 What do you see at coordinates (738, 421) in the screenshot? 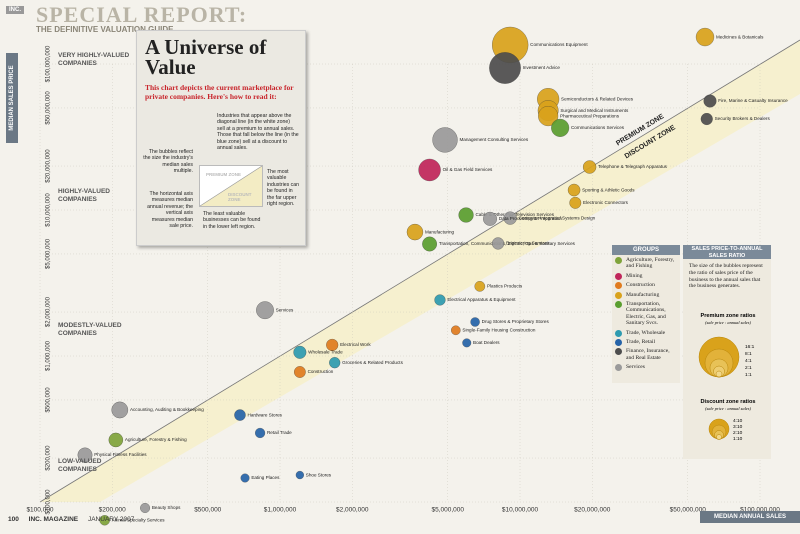
I see `discount-ratio: 4:10` at bounding box center [738, 421].